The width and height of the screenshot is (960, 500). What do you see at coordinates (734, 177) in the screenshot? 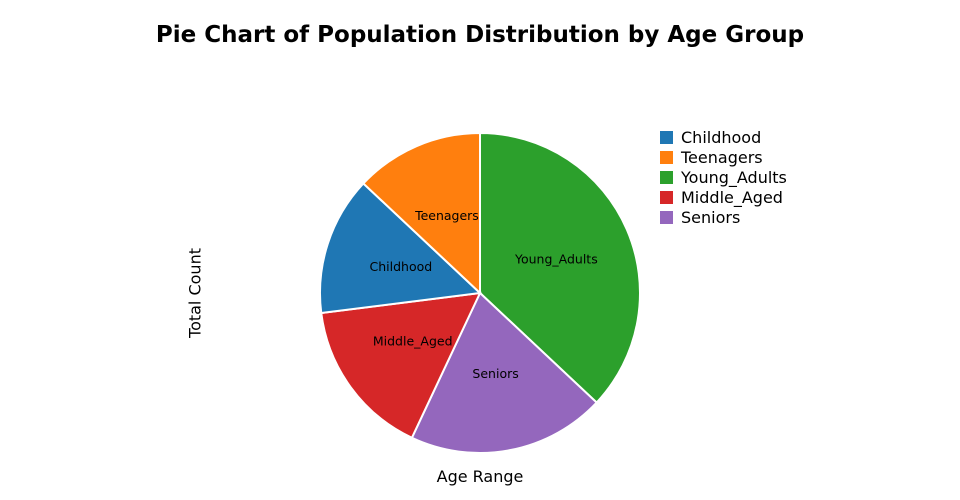
I see `legend-label: Young_Adults` at bounding box center [734, 177].